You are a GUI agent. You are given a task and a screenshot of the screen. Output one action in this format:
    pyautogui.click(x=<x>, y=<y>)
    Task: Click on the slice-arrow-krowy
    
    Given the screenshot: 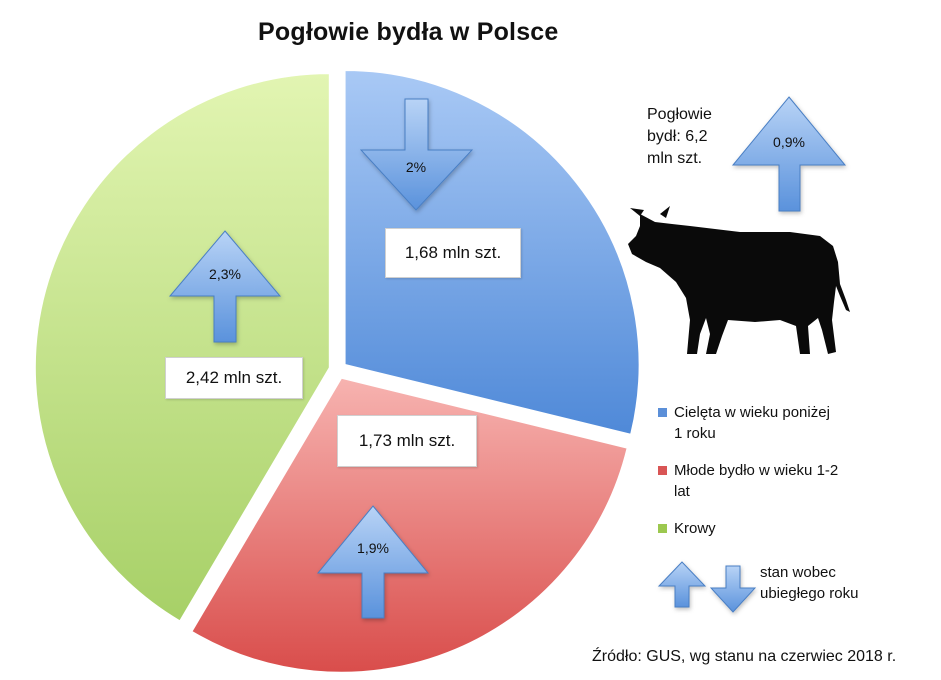 What is the action you would take?
    pyautogui.click(x=225, y=286)
    